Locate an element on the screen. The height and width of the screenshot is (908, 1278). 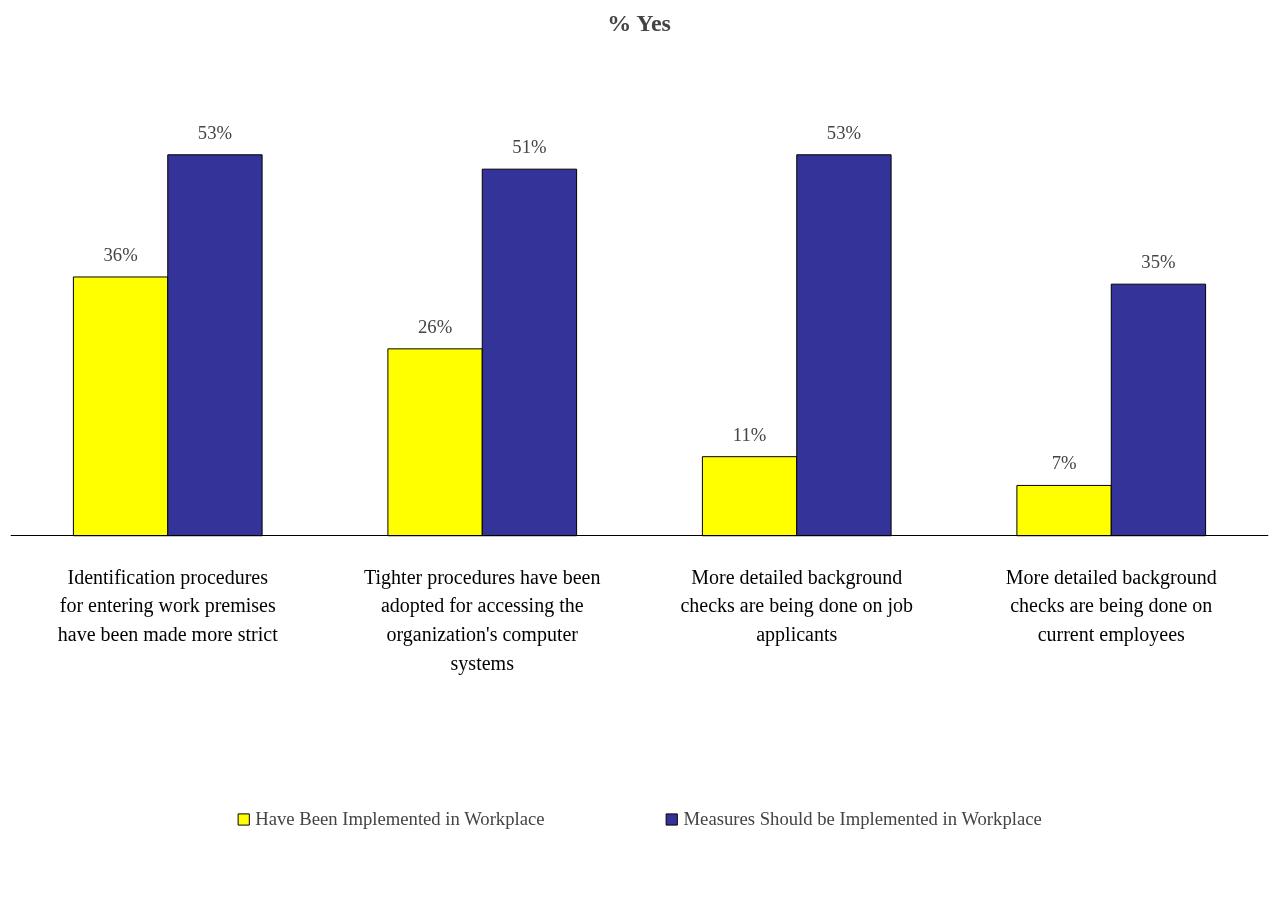
chart-title: % Yes is located at coordinates (639, 22).